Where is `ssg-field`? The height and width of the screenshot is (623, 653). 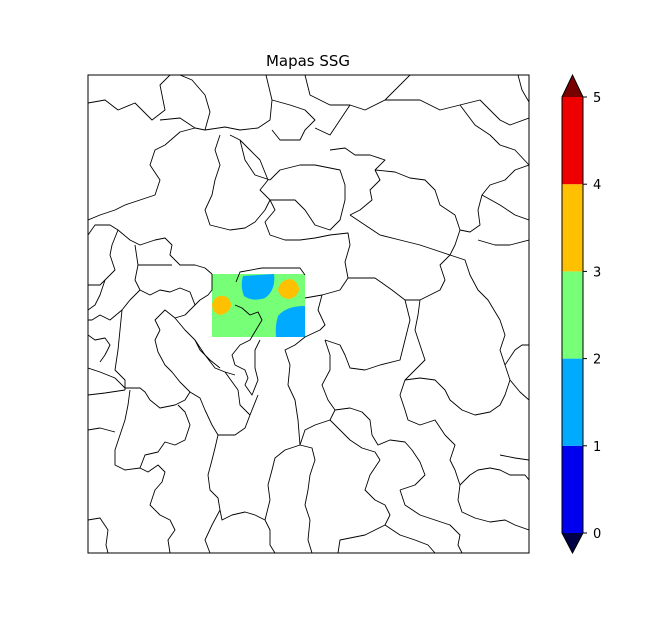
ssg-field is located at coordinates (258, 305).